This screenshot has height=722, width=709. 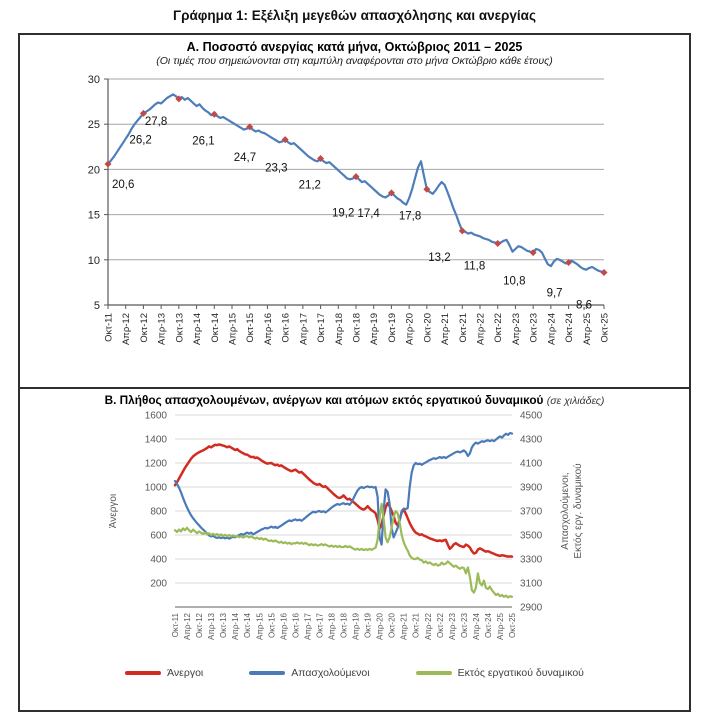 What do you see at coordinates (233, 329) in the screenshot?
I see `x-tick-label: Απρ-15` at bounding box center [233, 329].